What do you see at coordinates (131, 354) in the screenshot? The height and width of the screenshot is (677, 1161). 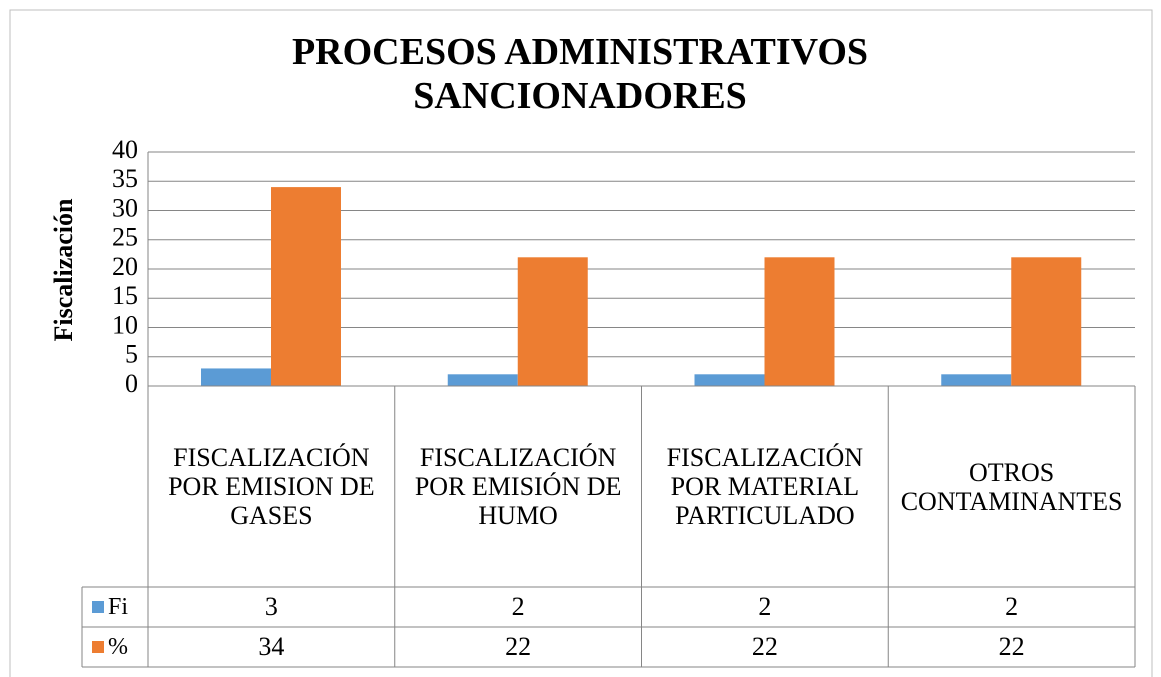 I see `y-tick-label: 5` at bounding box center [131, 354].